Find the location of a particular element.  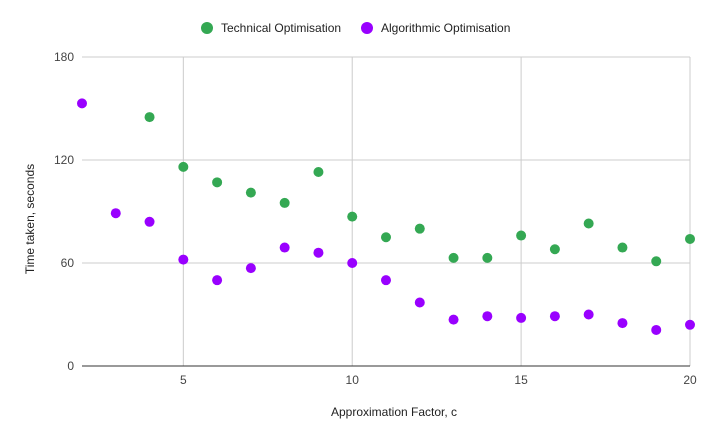

y-tick-label: 180 is located at coordinates (64, 57).